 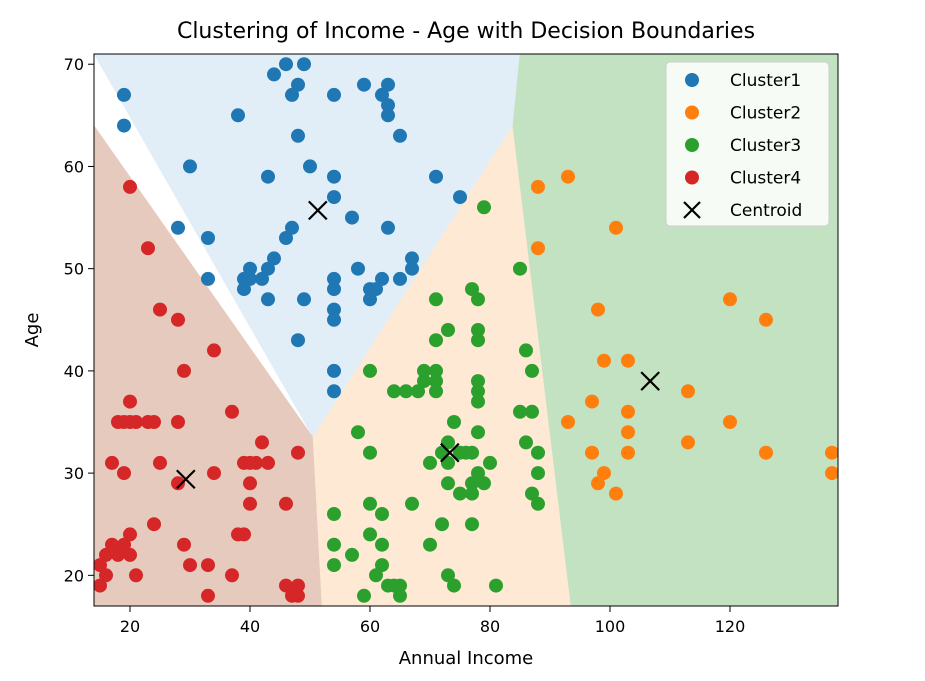 What do you see at coordinates (610, 626) in the screenshot?
I see `x-tick-label: 100` at bounding box center [610, 626].